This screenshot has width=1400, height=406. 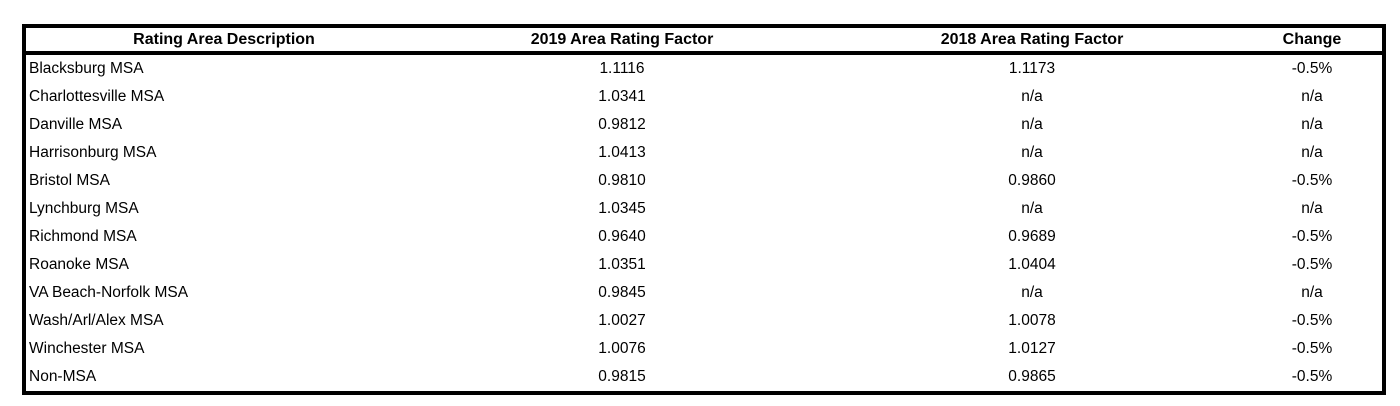 I want to click on cell-2018-area-rating-factor: 1.0127, so click(x=1032, y=348).